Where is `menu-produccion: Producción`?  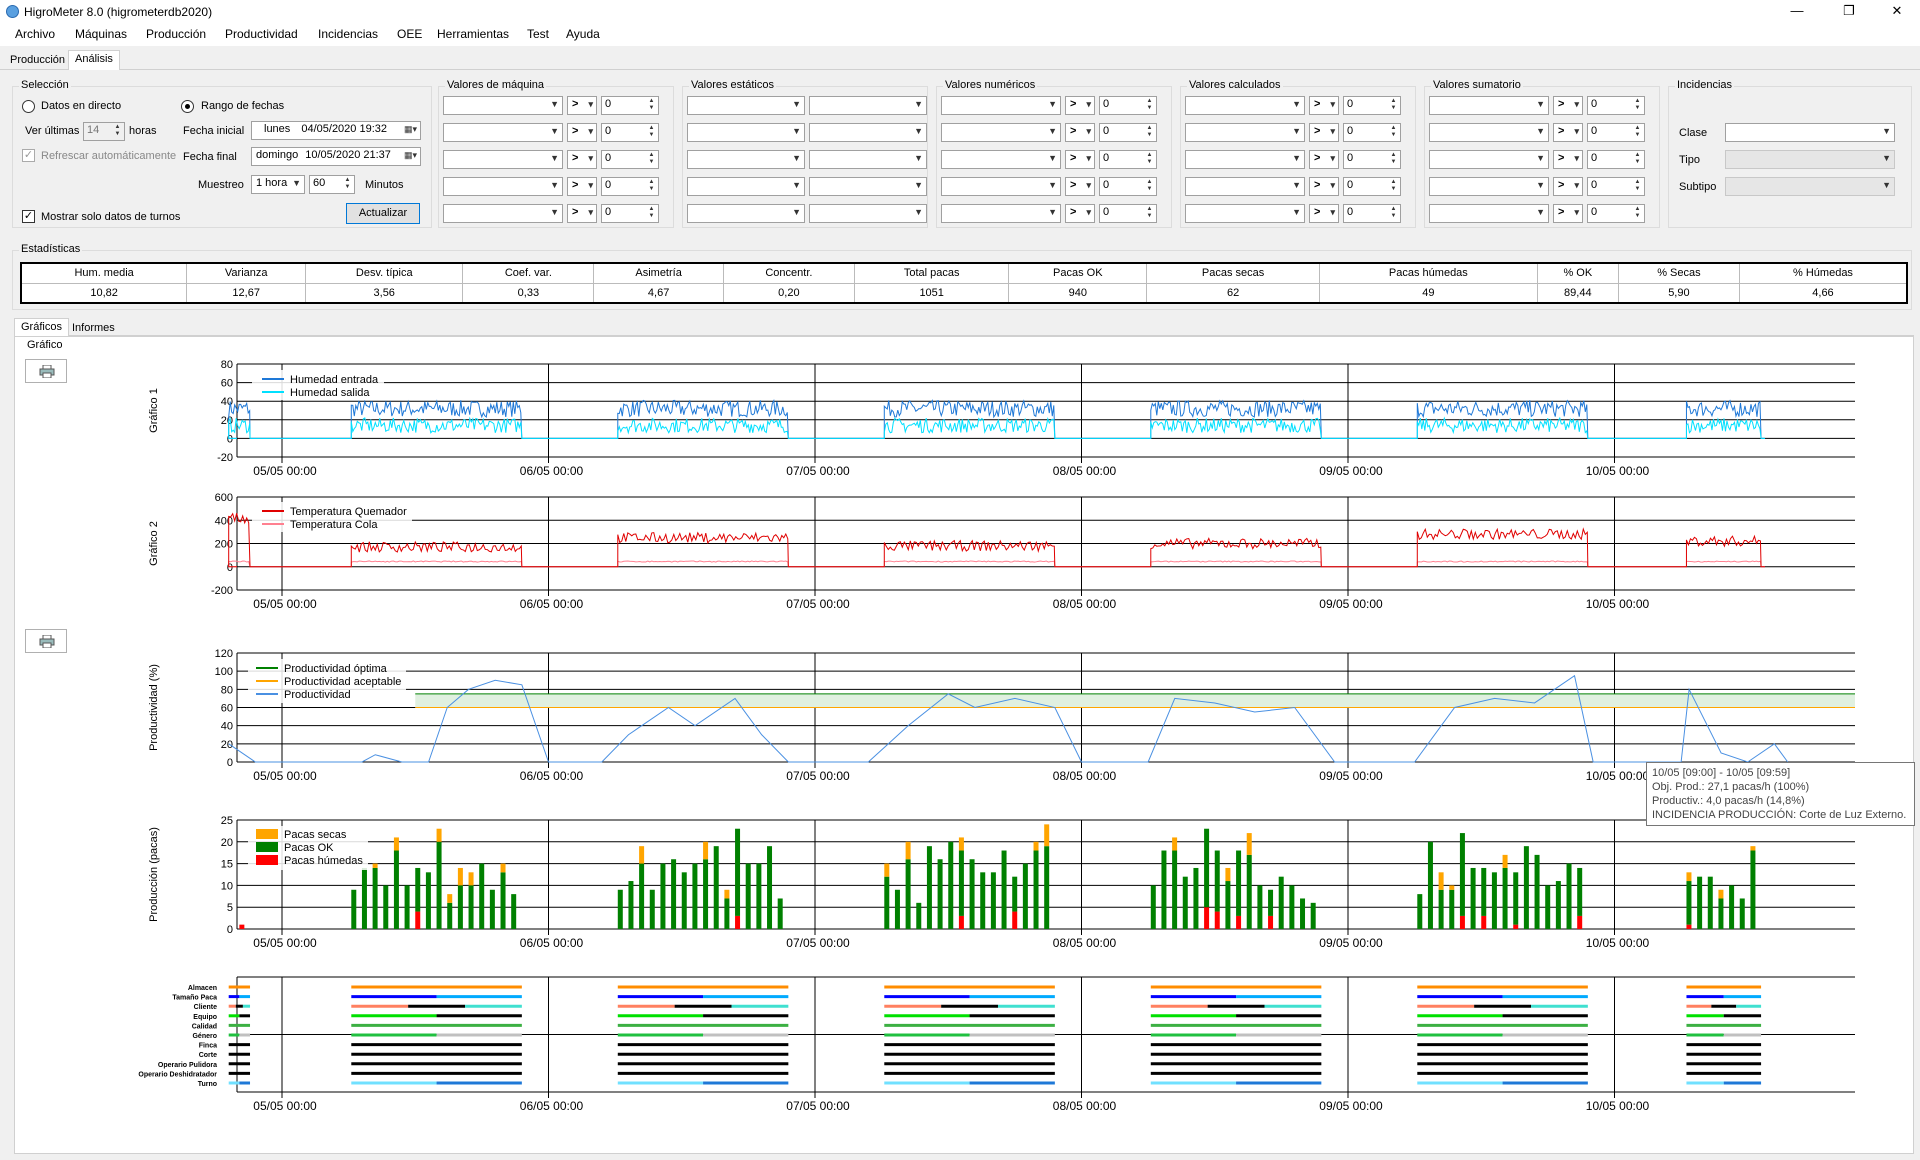 menu-produccion: Producción is located at coordinates (176, 34).